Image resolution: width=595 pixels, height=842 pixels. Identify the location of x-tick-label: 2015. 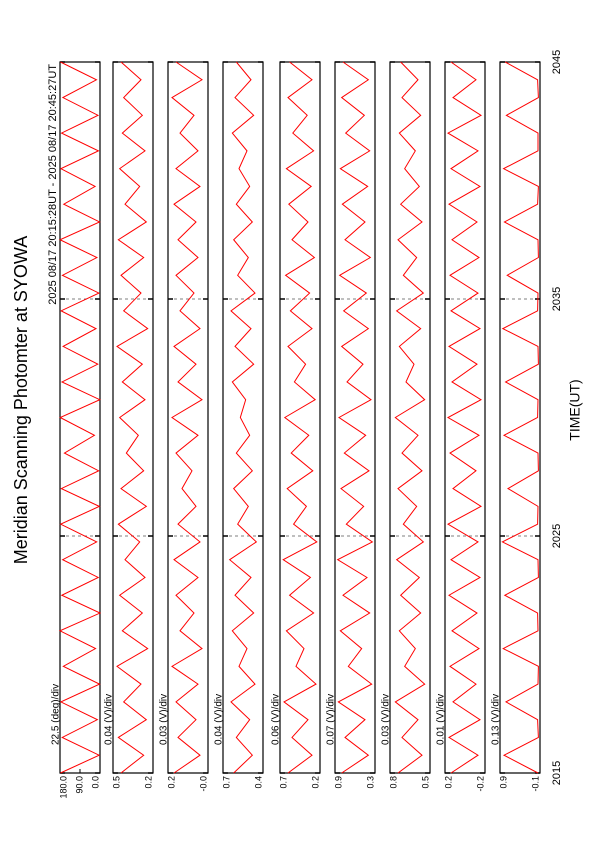
(557, 773).